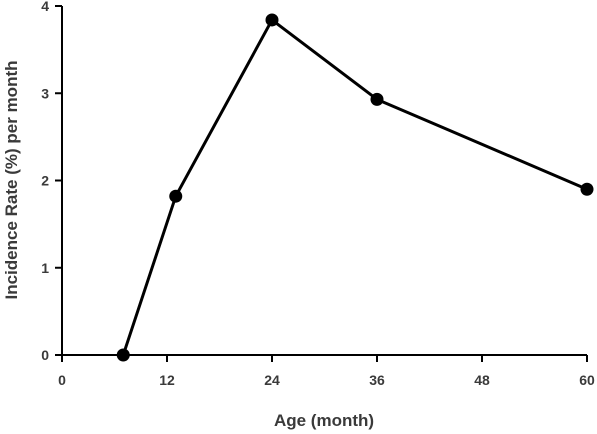 This screenshot has width=597, height=434. What do you see at coordinates (45, 355) in the screenshot?
I see `y-tick-label: 0` at bounding box center [45, 355].